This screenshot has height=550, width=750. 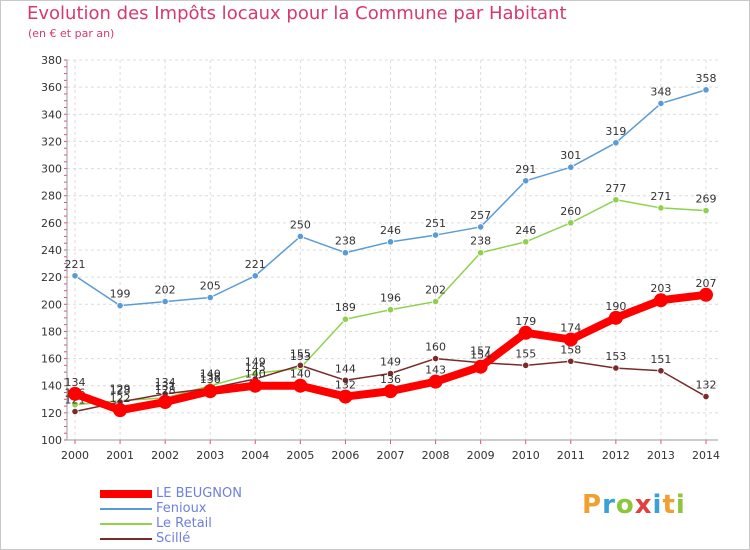 I want to click on data-label-le-retail: 149, so click(x=255, y=362).